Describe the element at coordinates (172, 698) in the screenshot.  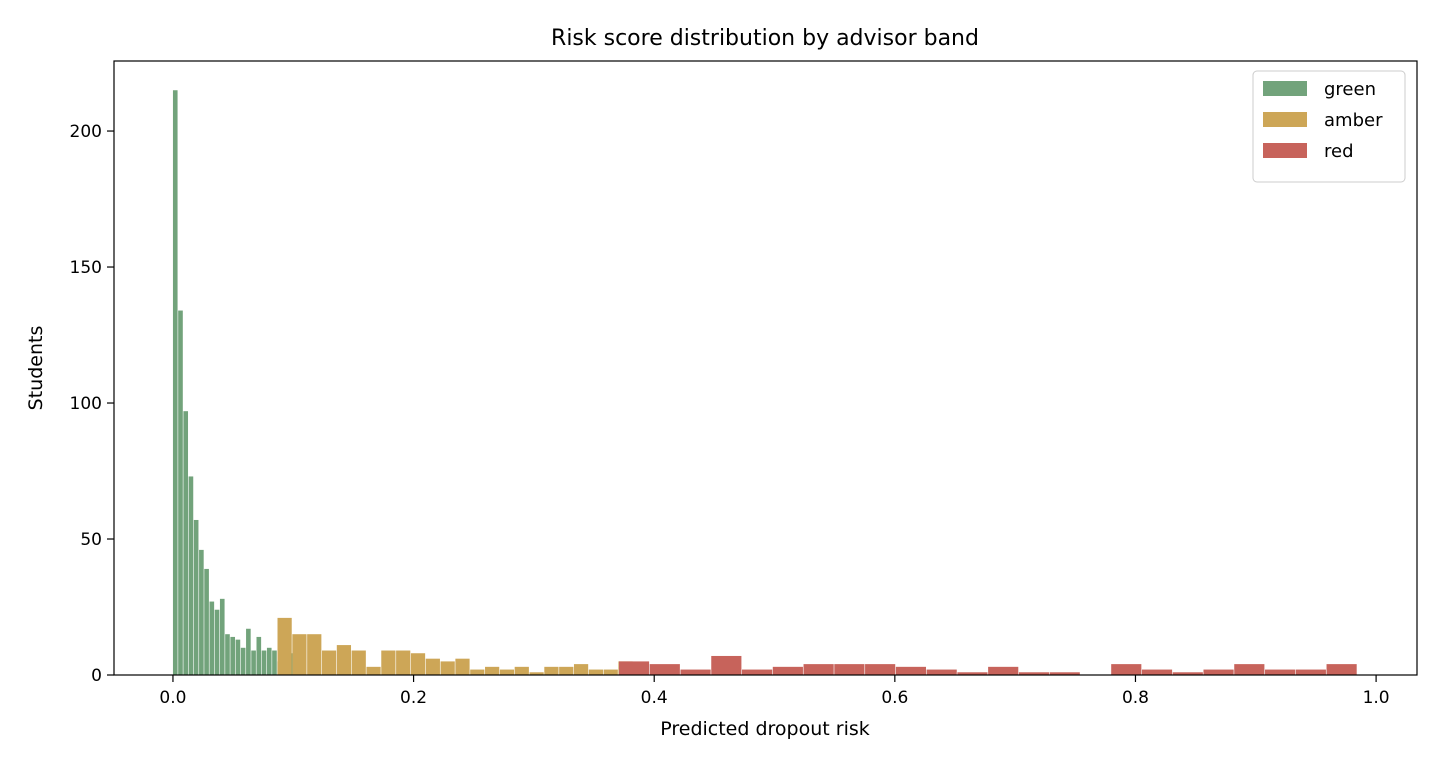
I see `x-tick-label: 0.0` at that location.